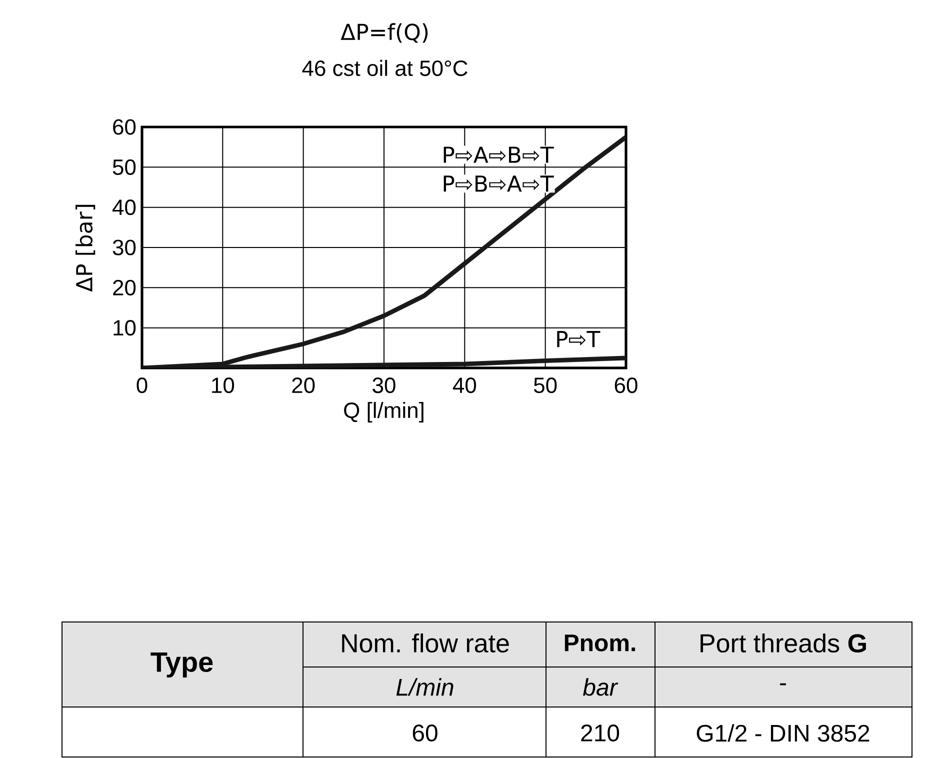 This screenshot has width=935, height=758. What do you see at coordinates (578, 339) in the screenshot?
I see `series-label: P⇨T` at bounding box center [578, 339].